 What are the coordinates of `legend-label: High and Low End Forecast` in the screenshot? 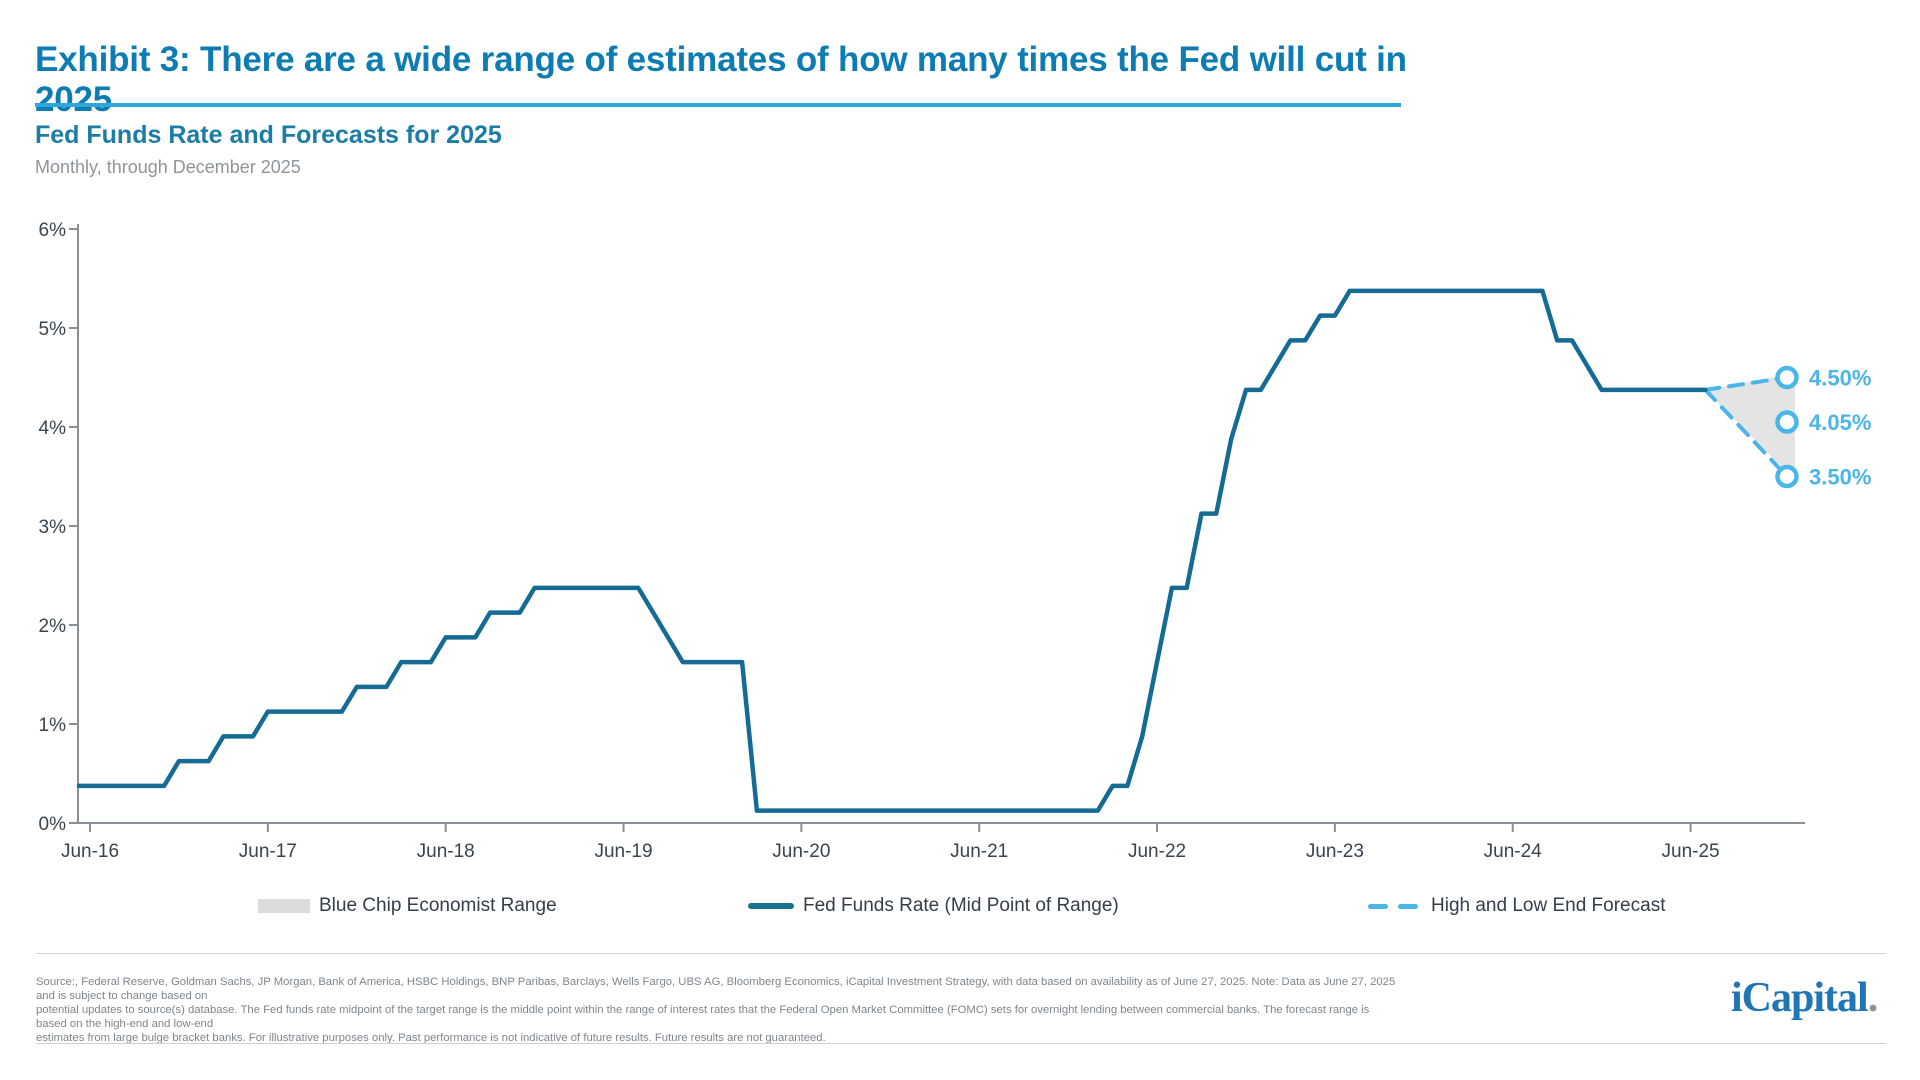 It's located at (1548, 905).